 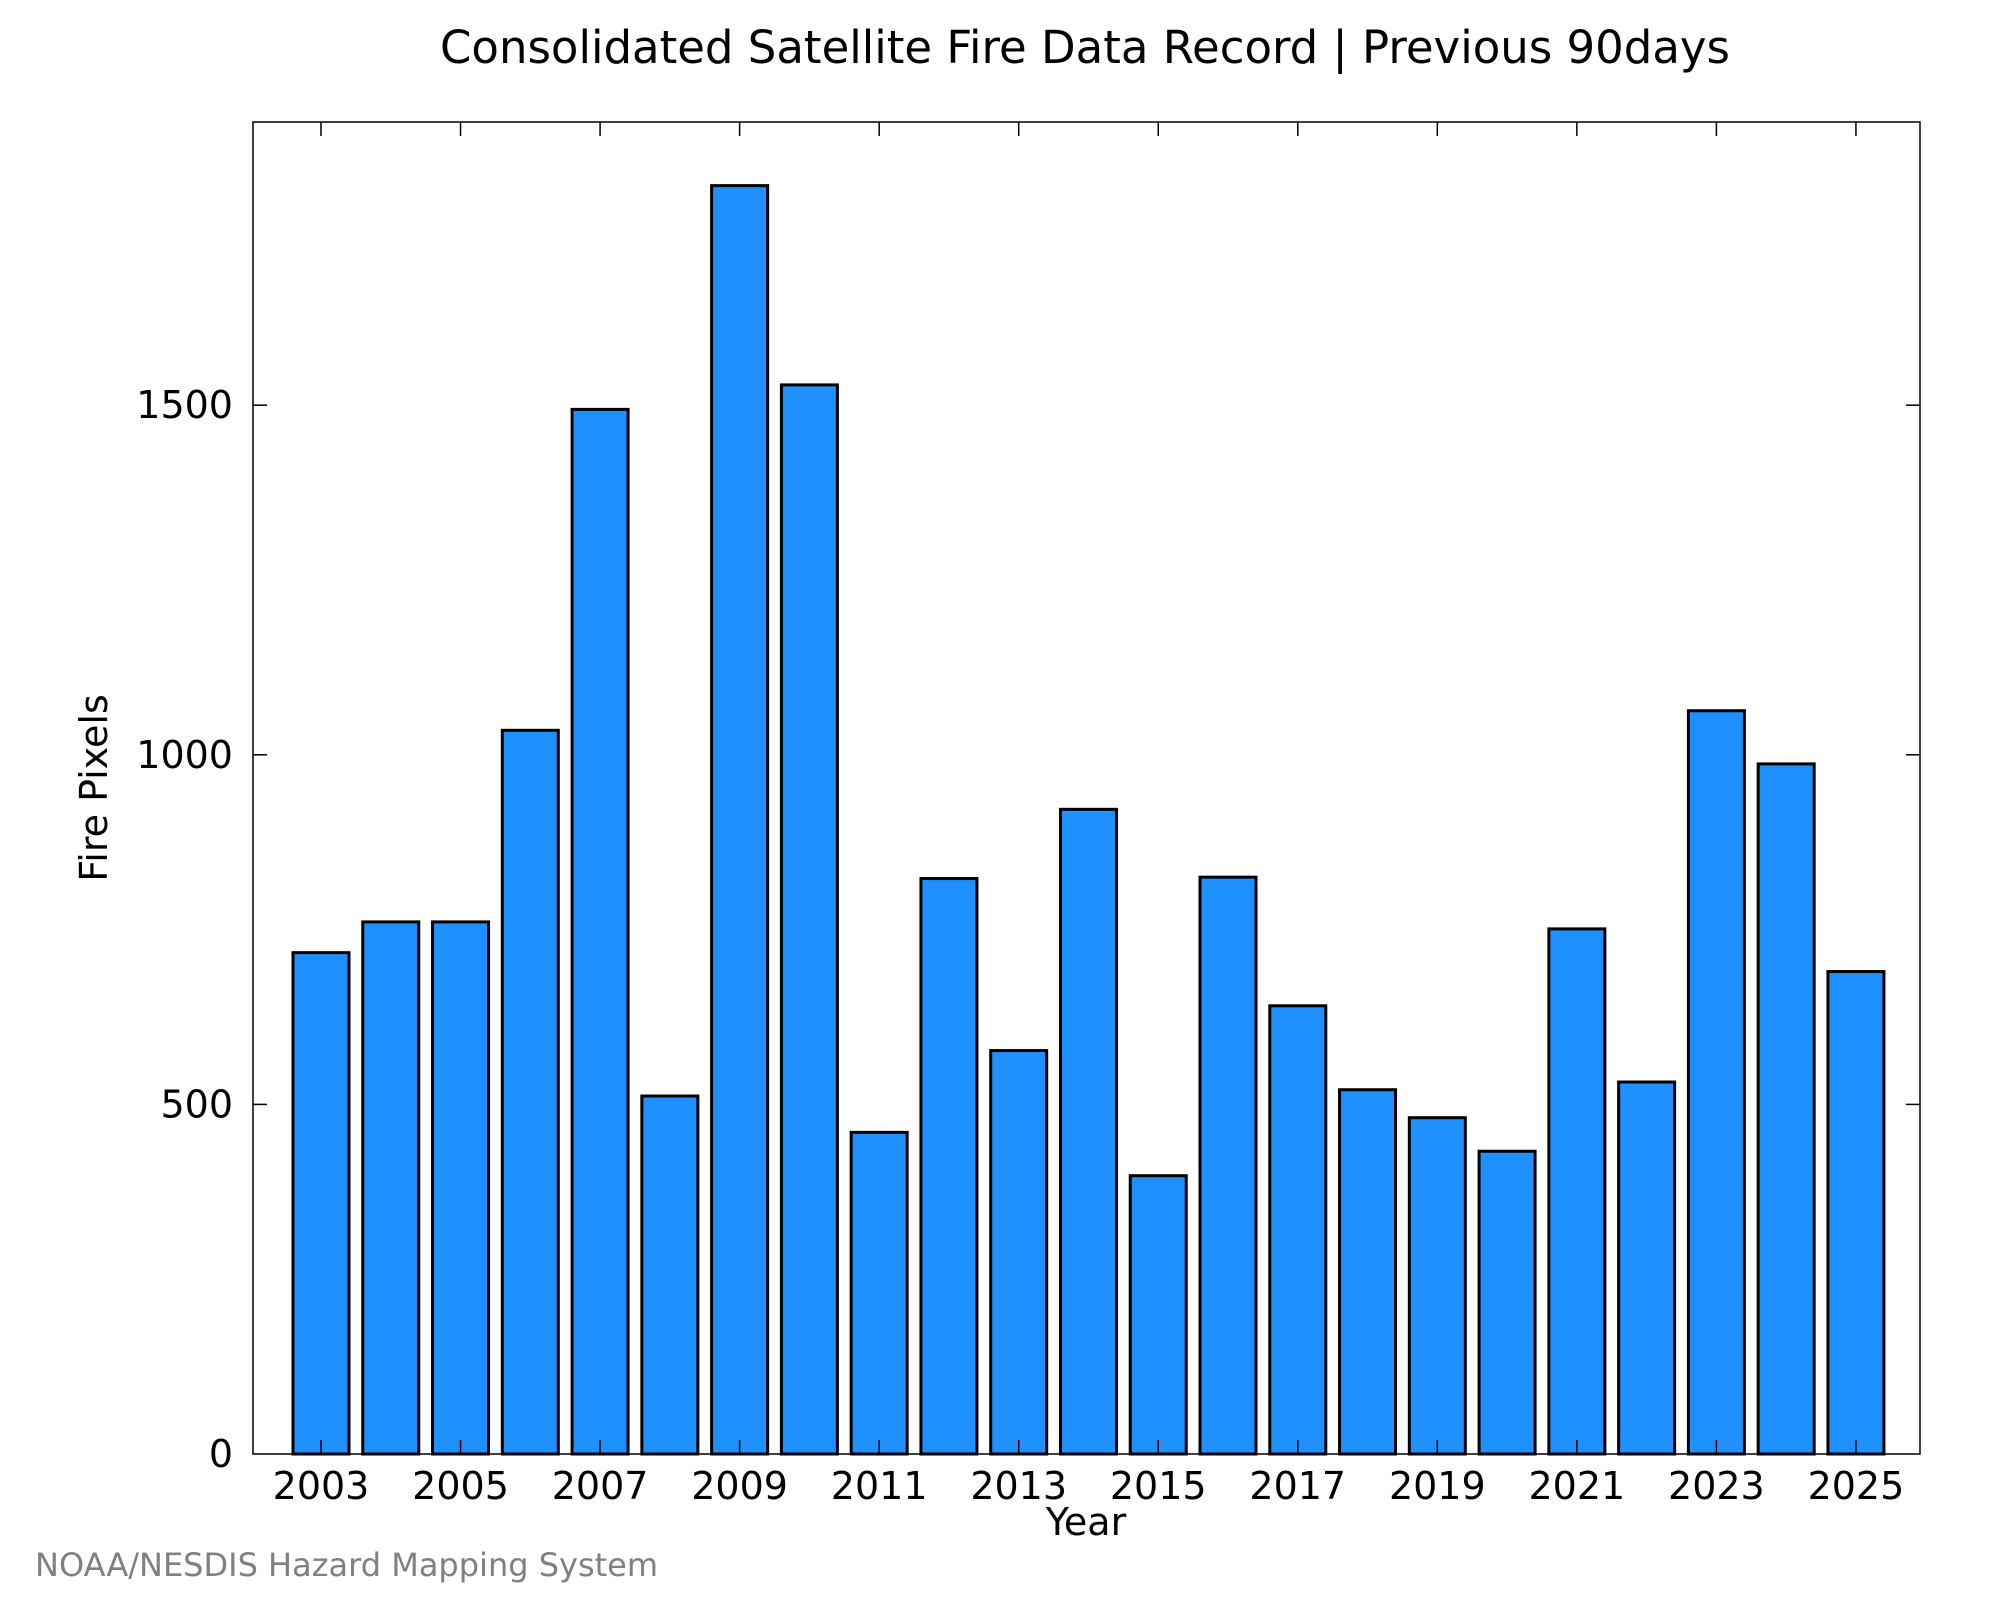 What do you see at coordinates (346, 1565) in the screenshot?
I see `credit-text: NOAA/NESDIS Hazard Mapping System` at bounding box center [346, 1565].